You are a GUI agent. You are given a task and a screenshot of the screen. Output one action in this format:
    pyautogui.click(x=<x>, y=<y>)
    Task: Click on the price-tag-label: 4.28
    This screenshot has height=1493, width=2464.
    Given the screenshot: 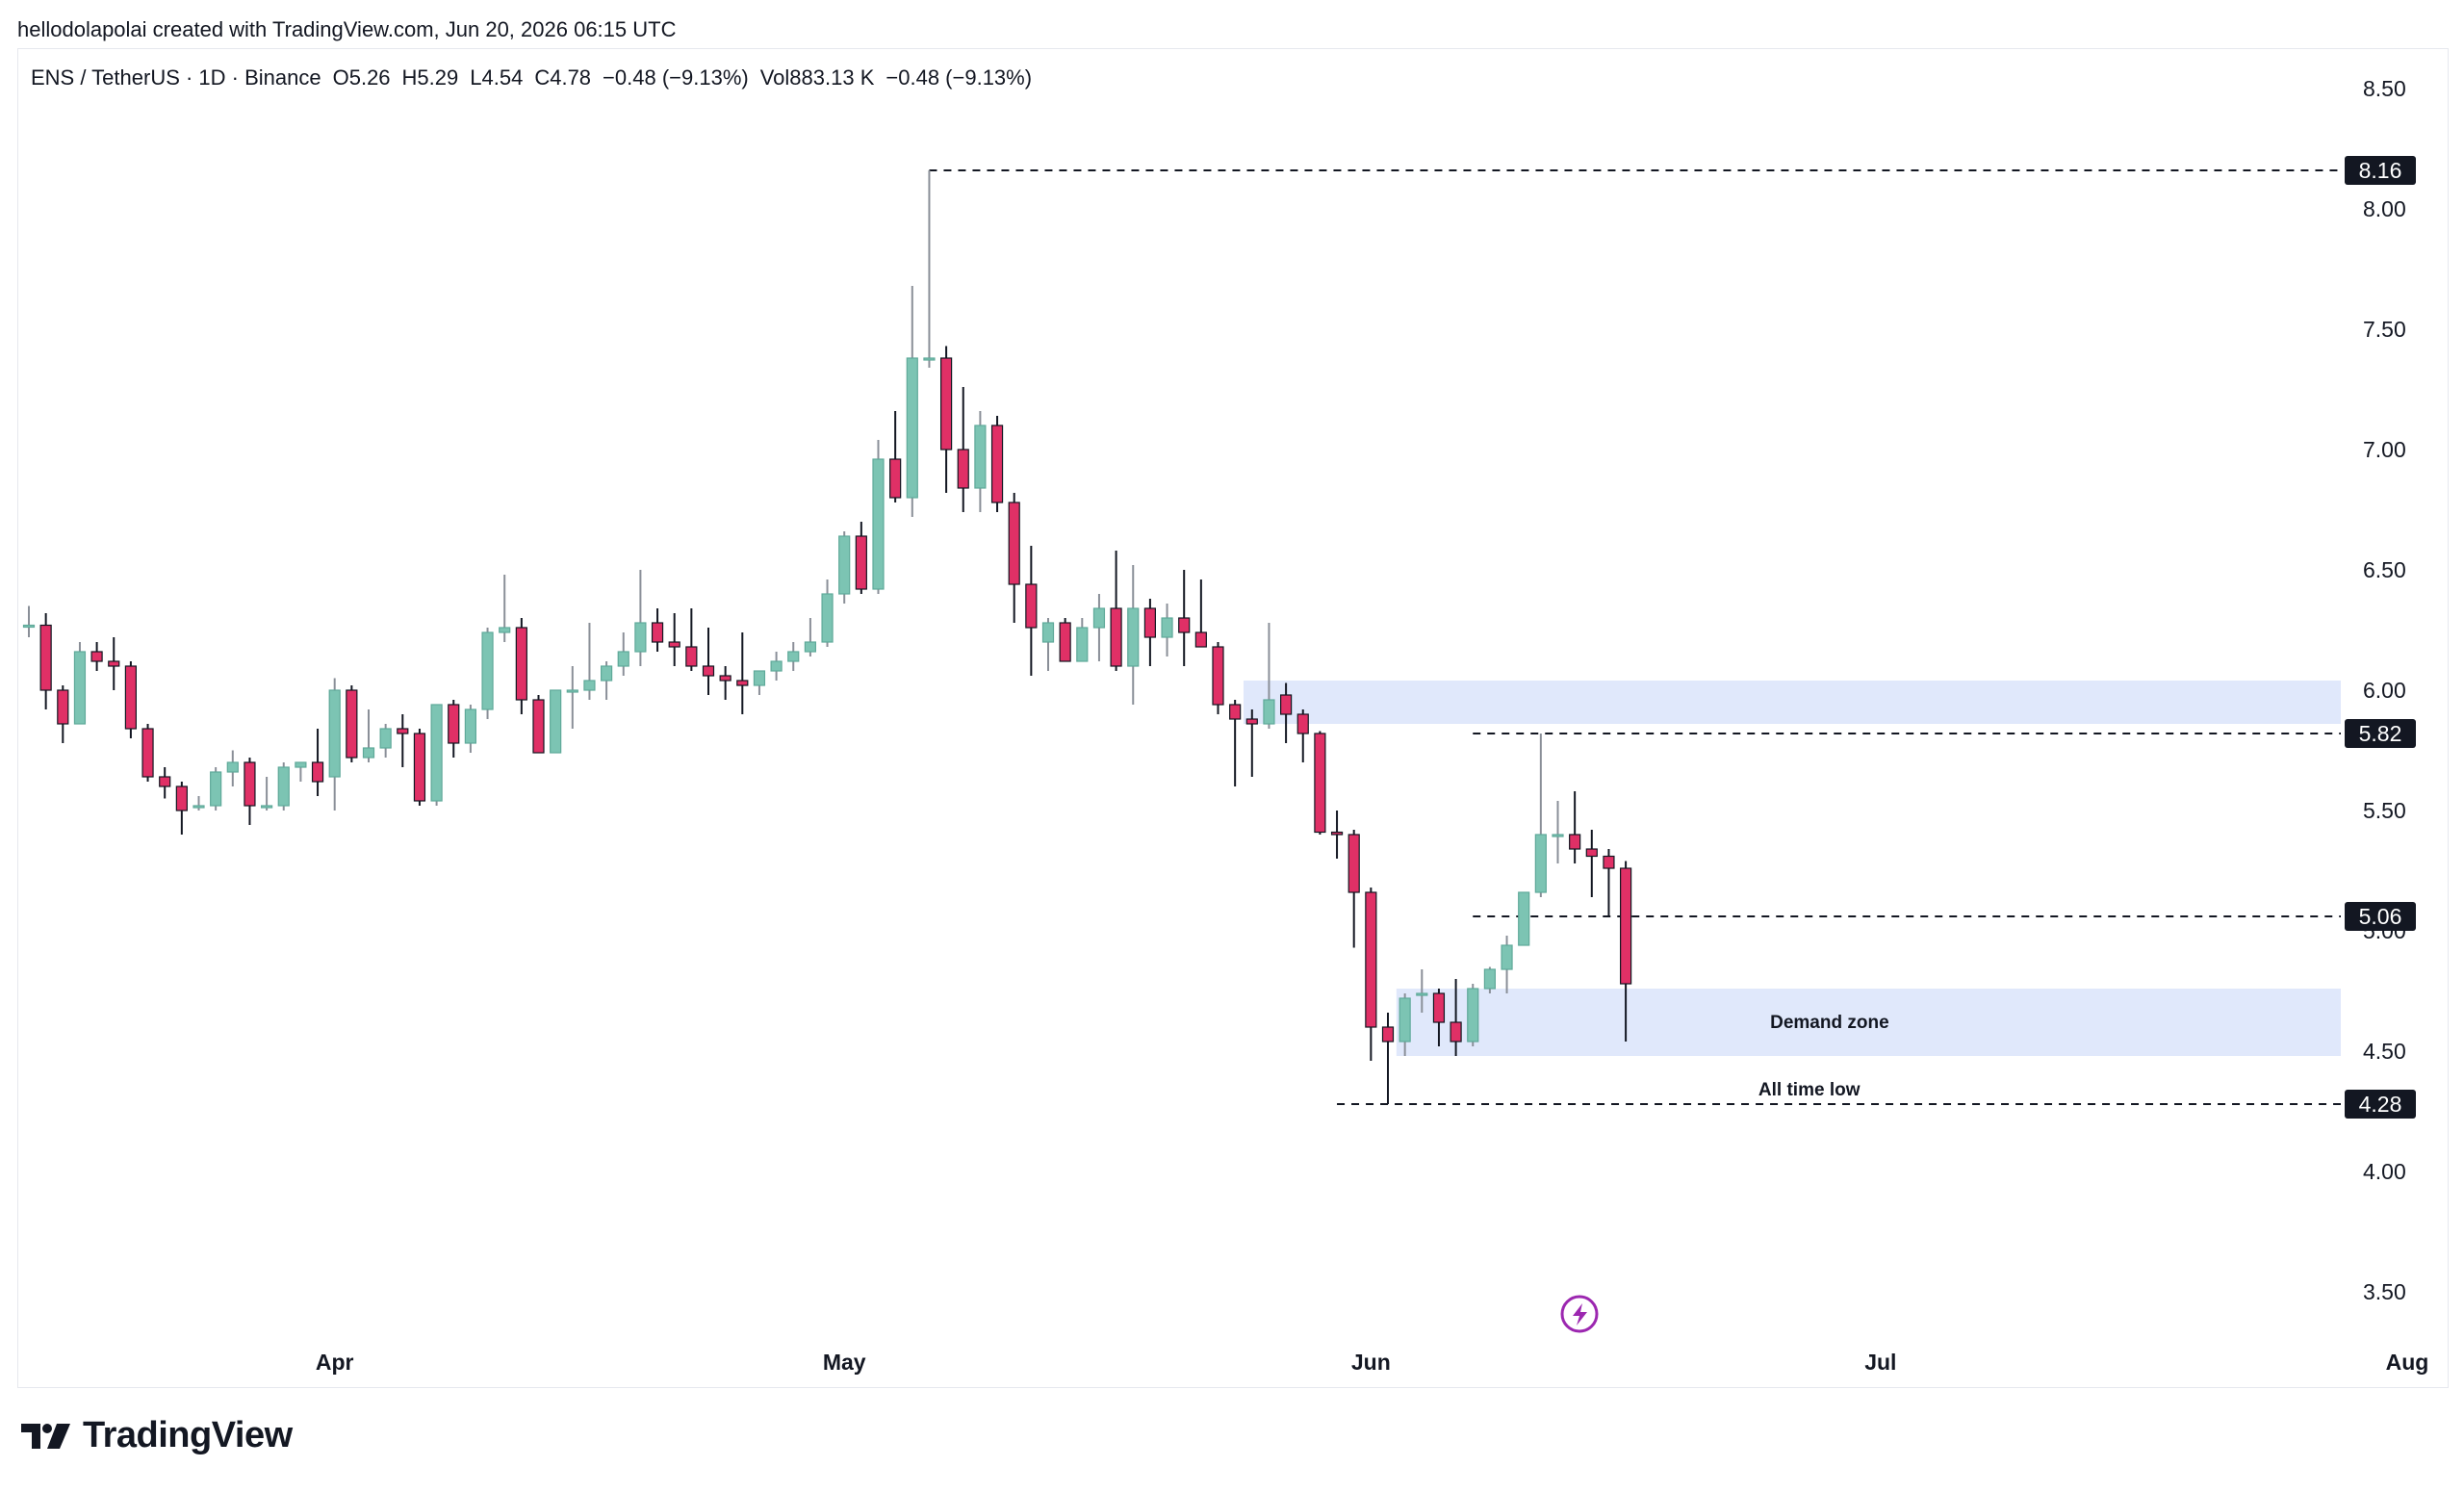 What is the action you would take?
    pyautogui.click(x=2380, y=1104)
    